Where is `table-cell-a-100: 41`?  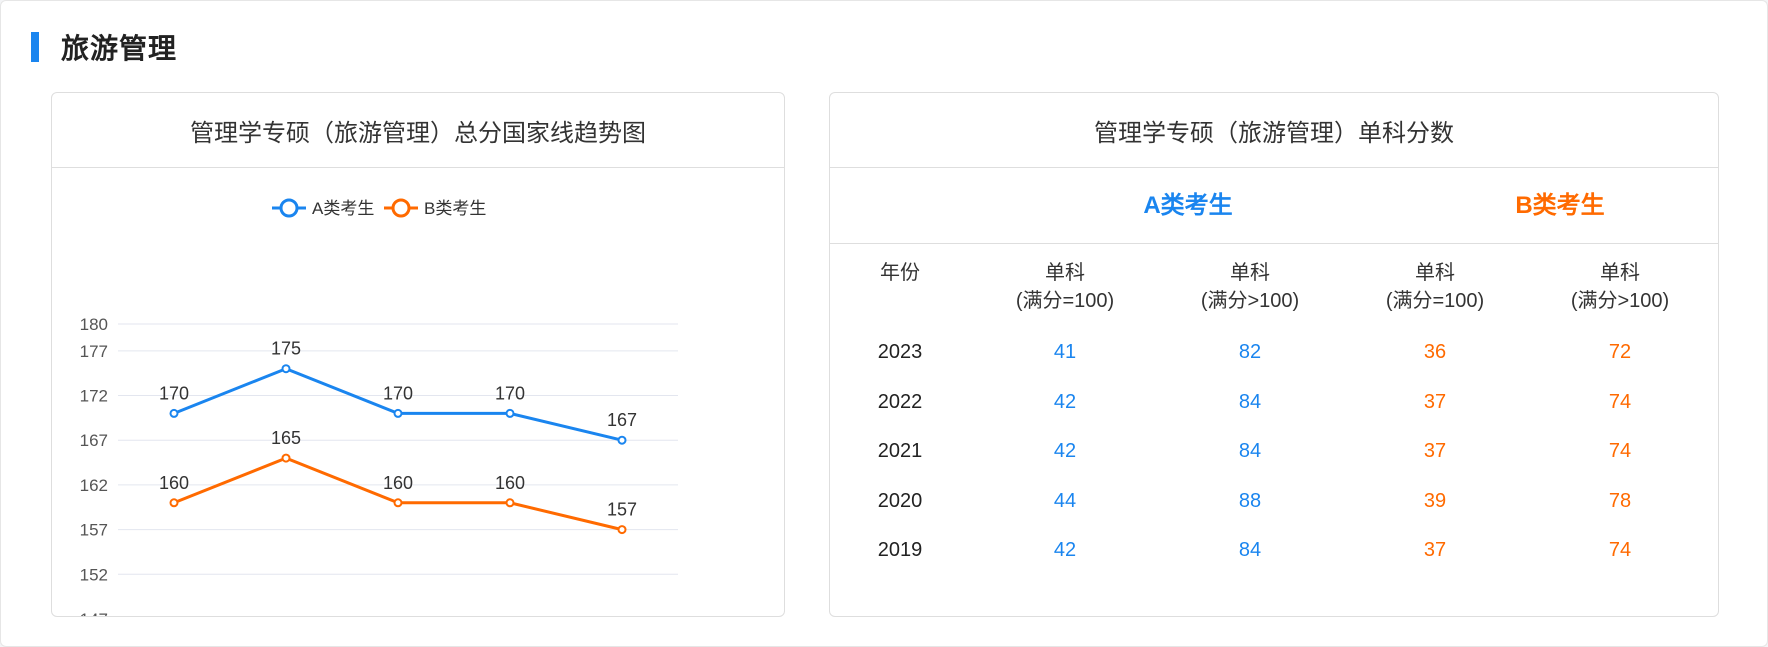 table-cell-a-100: 41 is located at coordinates (1065, 352).